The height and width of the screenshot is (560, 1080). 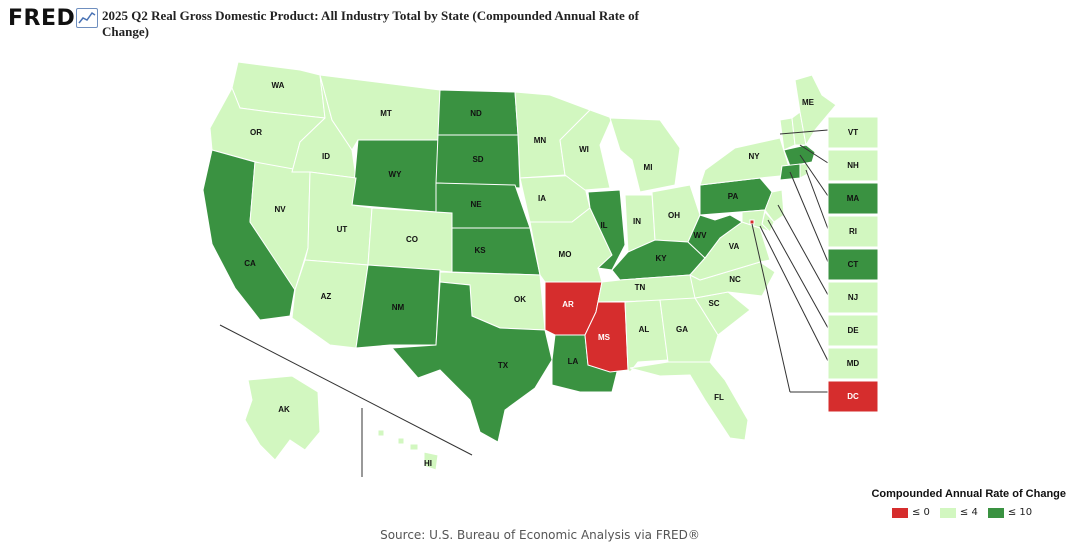 I want to click on callout-box-RI, so click(x=853, y=231).